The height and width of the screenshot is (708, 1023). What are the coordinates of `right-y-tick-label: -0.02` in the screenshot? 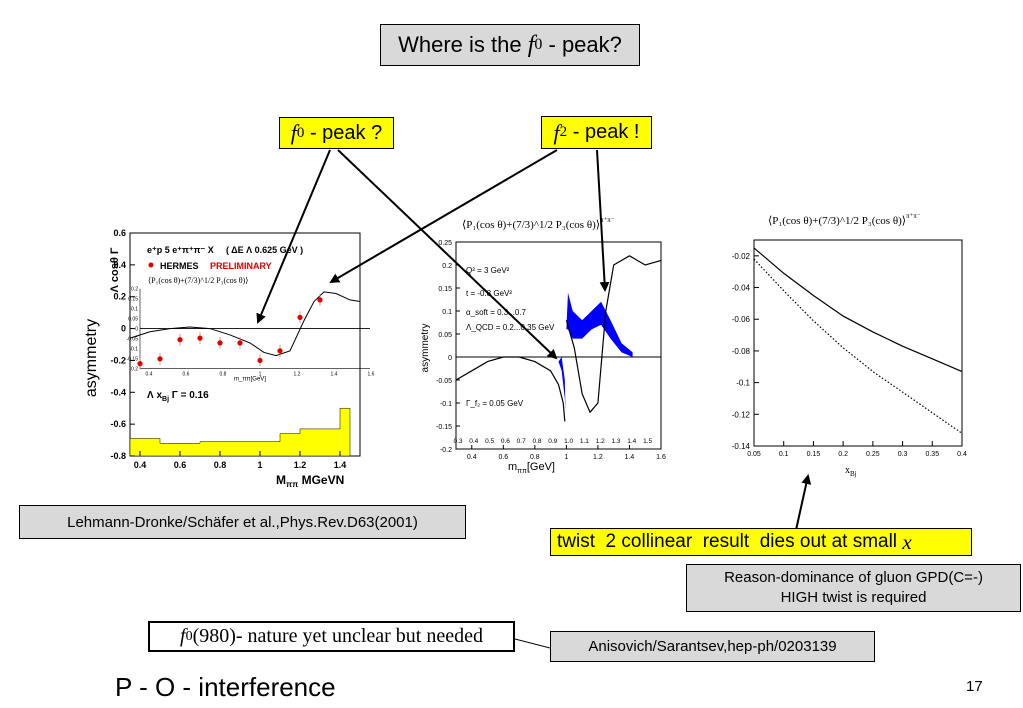 It's located at (741, 256).